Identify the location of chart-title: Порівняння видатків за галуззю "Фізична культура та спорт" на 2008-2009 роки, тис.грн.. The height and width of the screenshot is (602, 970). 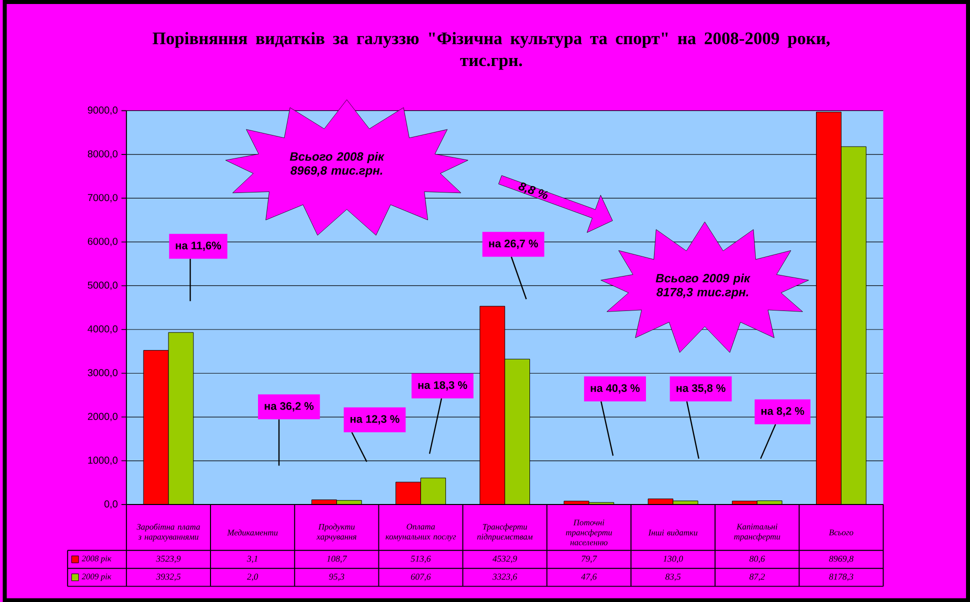
(491, 51).